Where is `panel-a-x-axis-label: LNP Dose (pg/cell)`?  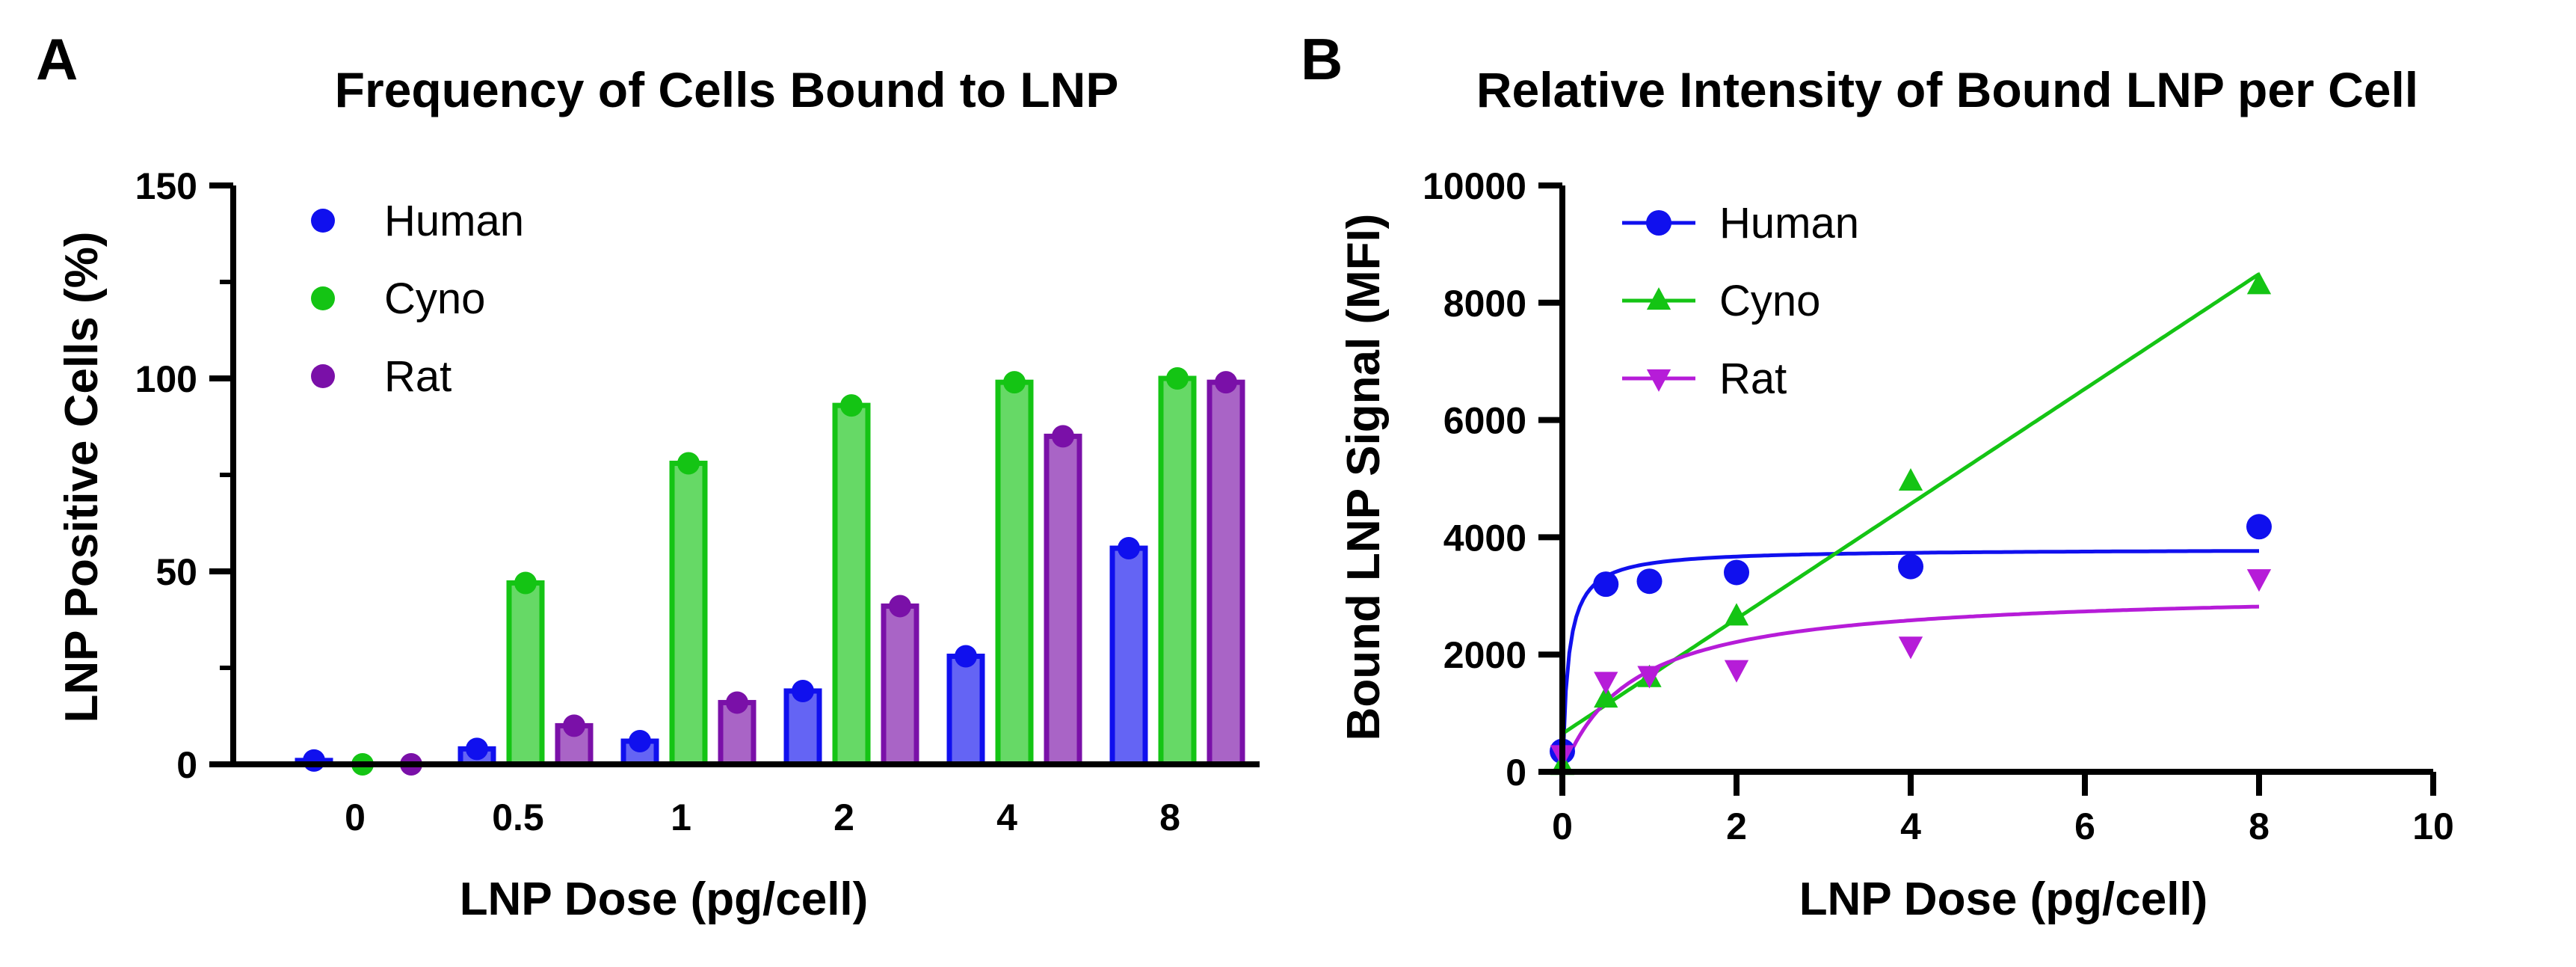 panel-a-x-axis-label: LNP Dose (pg/cell) is located at coordinates (664, 899).